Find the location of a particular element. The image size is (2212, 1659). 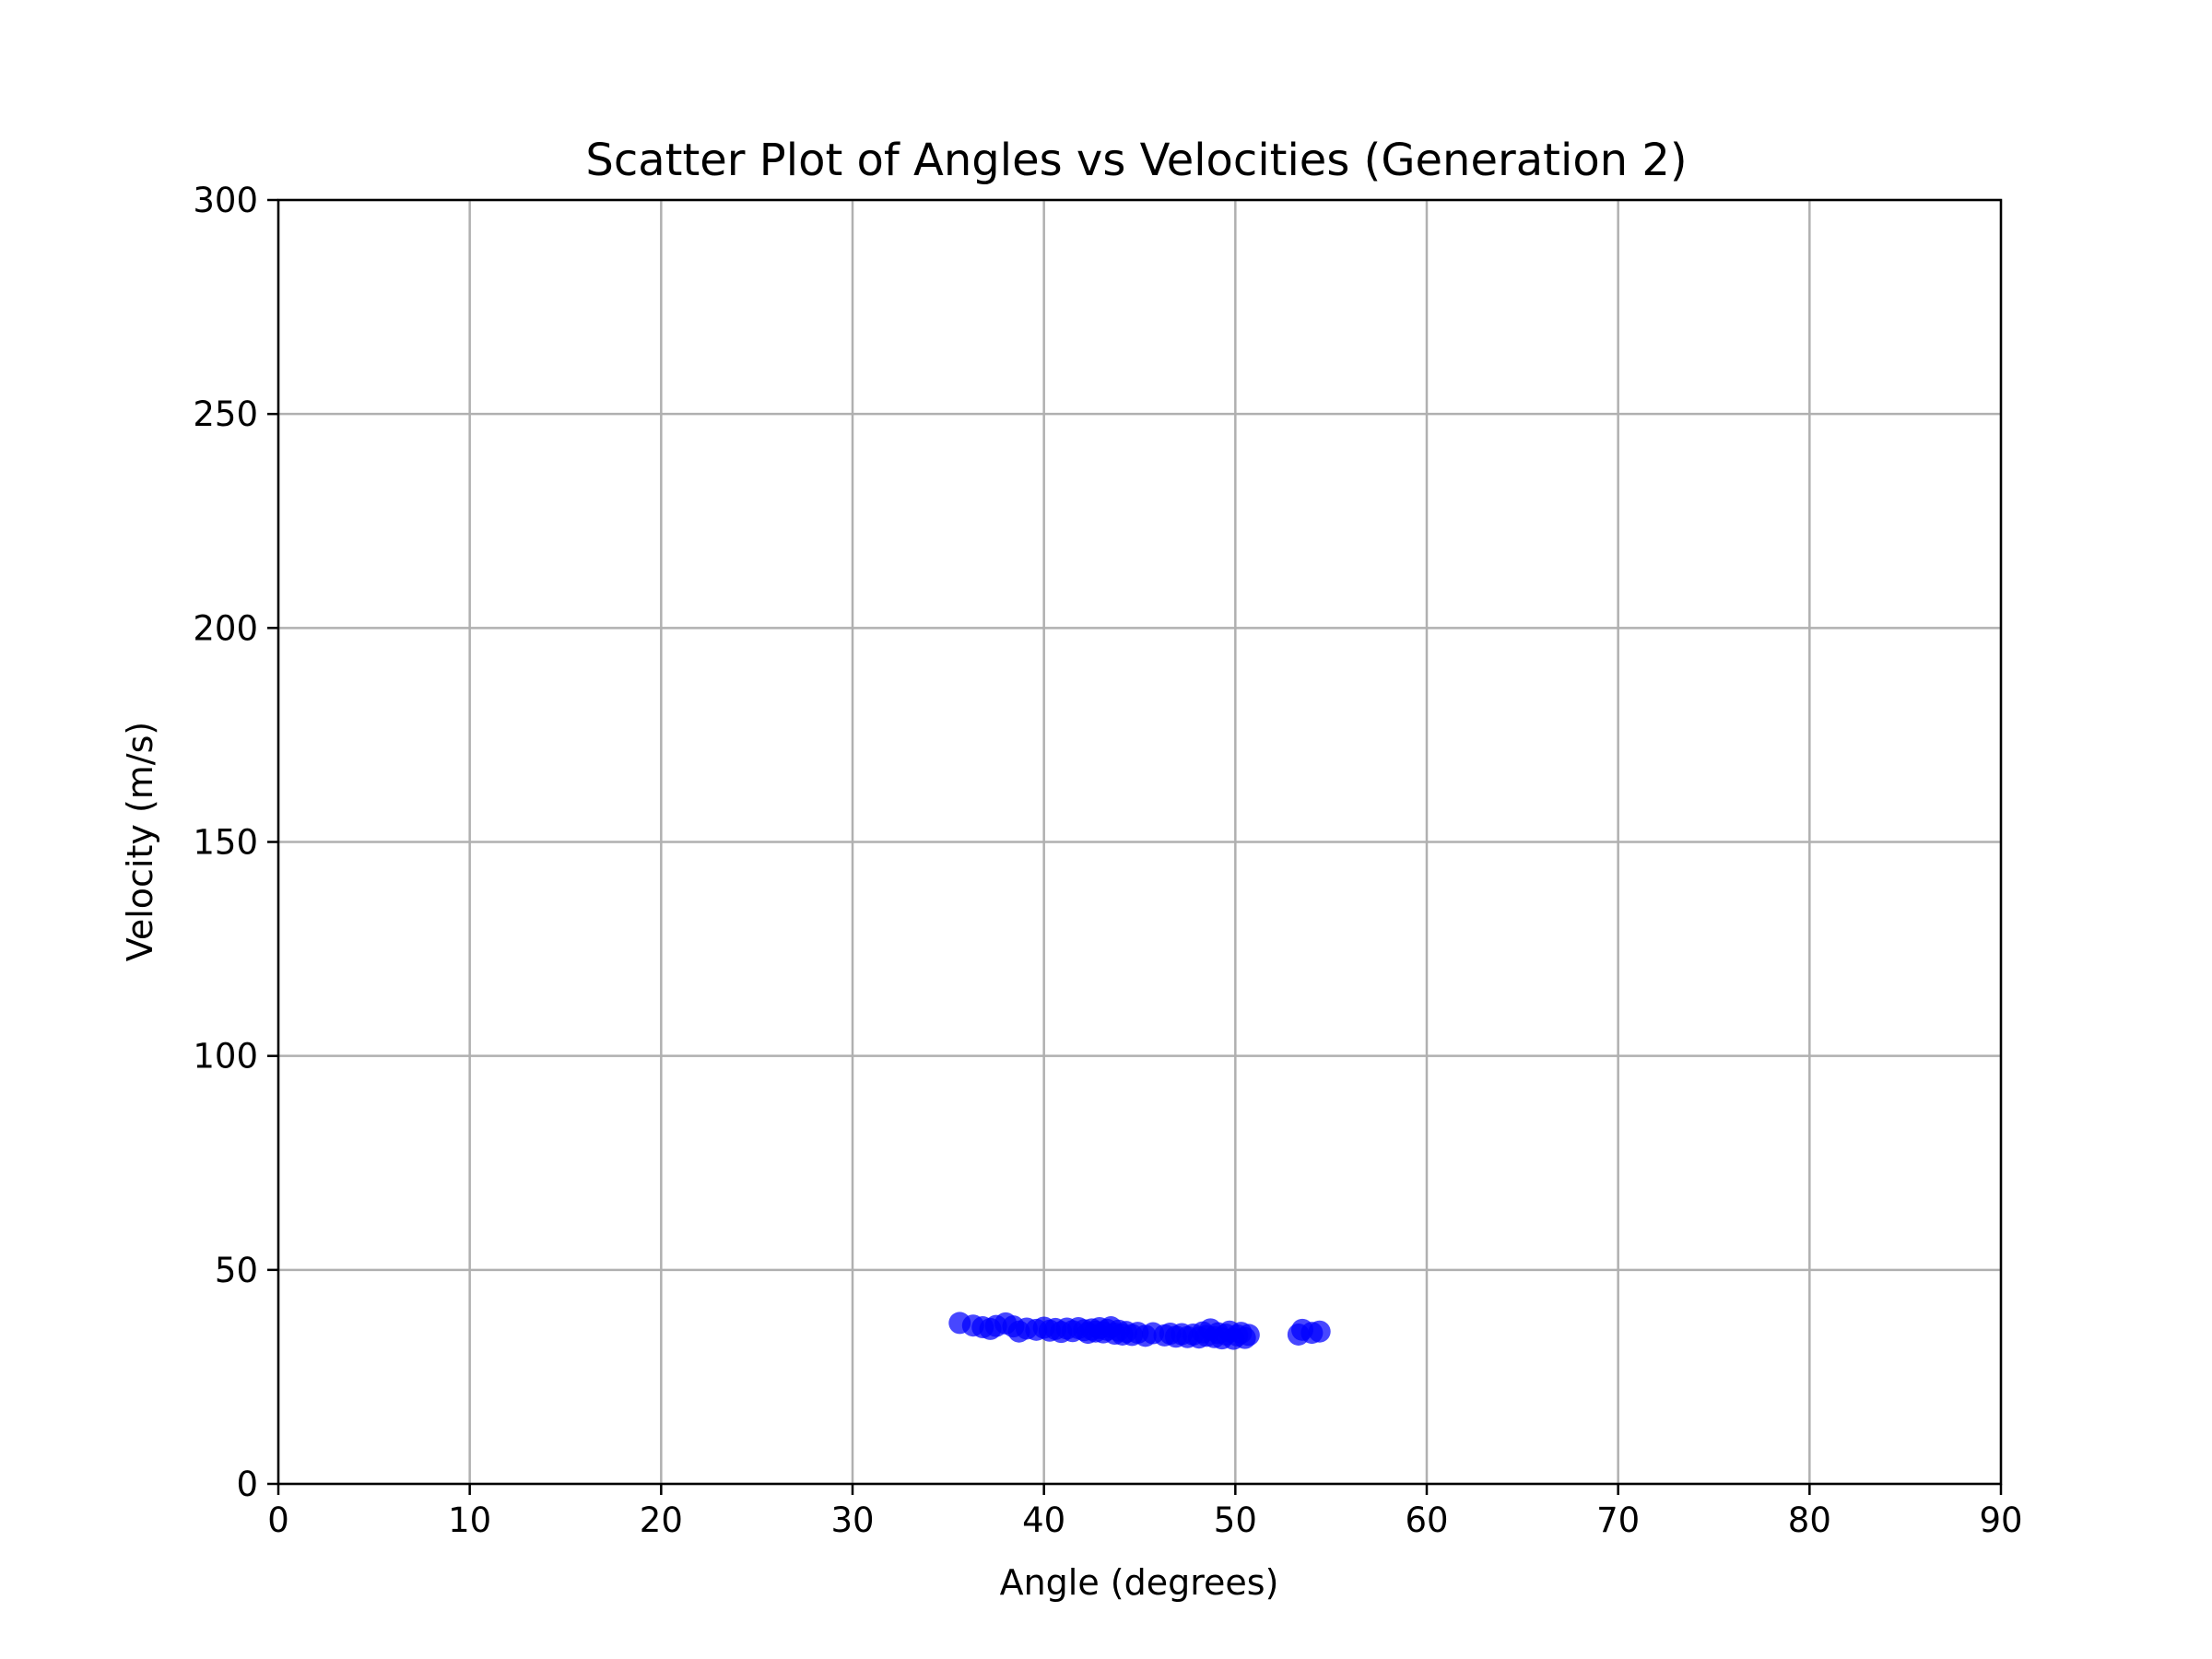

y-tick-label: 250 is located at coordinates (225, 414).